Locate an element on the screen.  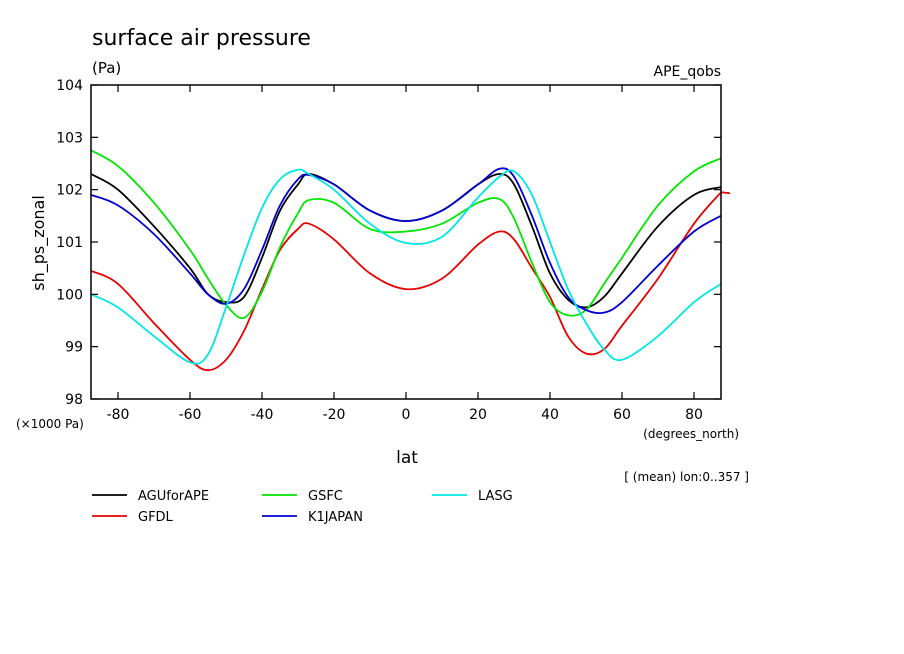
x-tick-label: -60 is located at coordinates (190, 415).